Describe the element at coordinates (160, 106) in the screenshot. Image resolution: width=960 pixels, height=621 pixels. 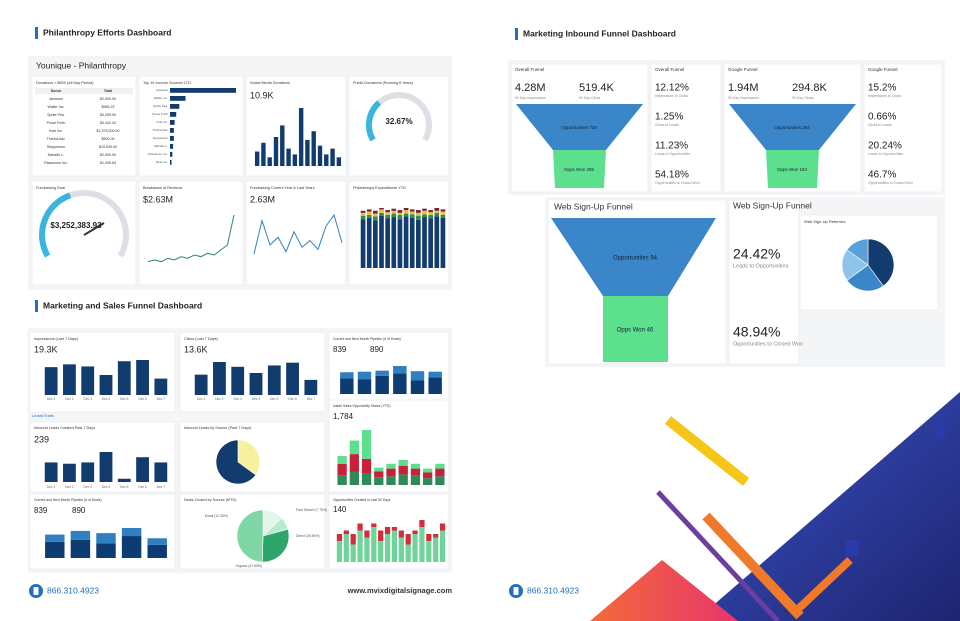
I see `y-tick-label: Sprite Pea.` at that location.